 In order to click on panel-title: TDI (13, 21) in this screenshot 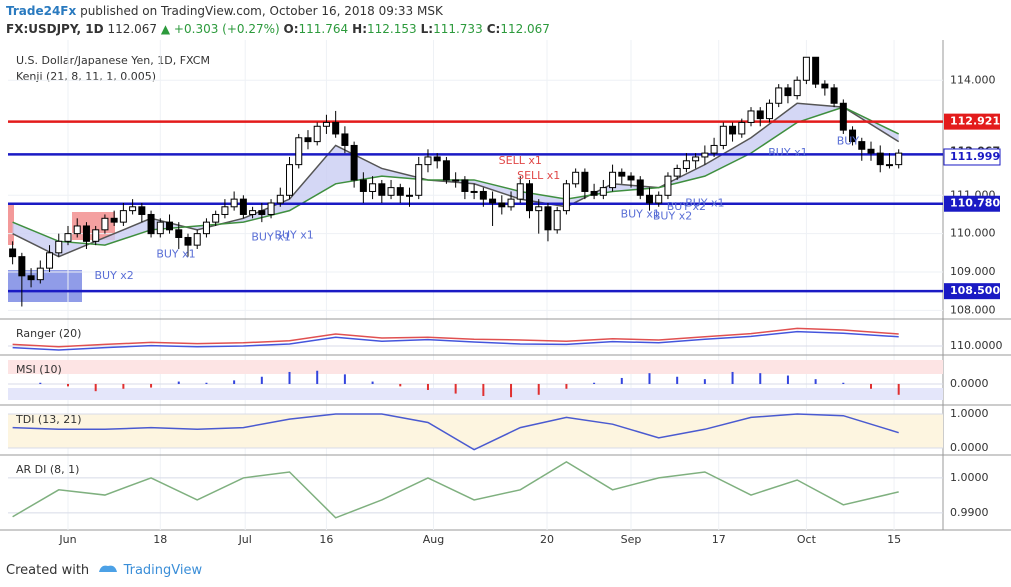, I will do `click(48, 419)`.